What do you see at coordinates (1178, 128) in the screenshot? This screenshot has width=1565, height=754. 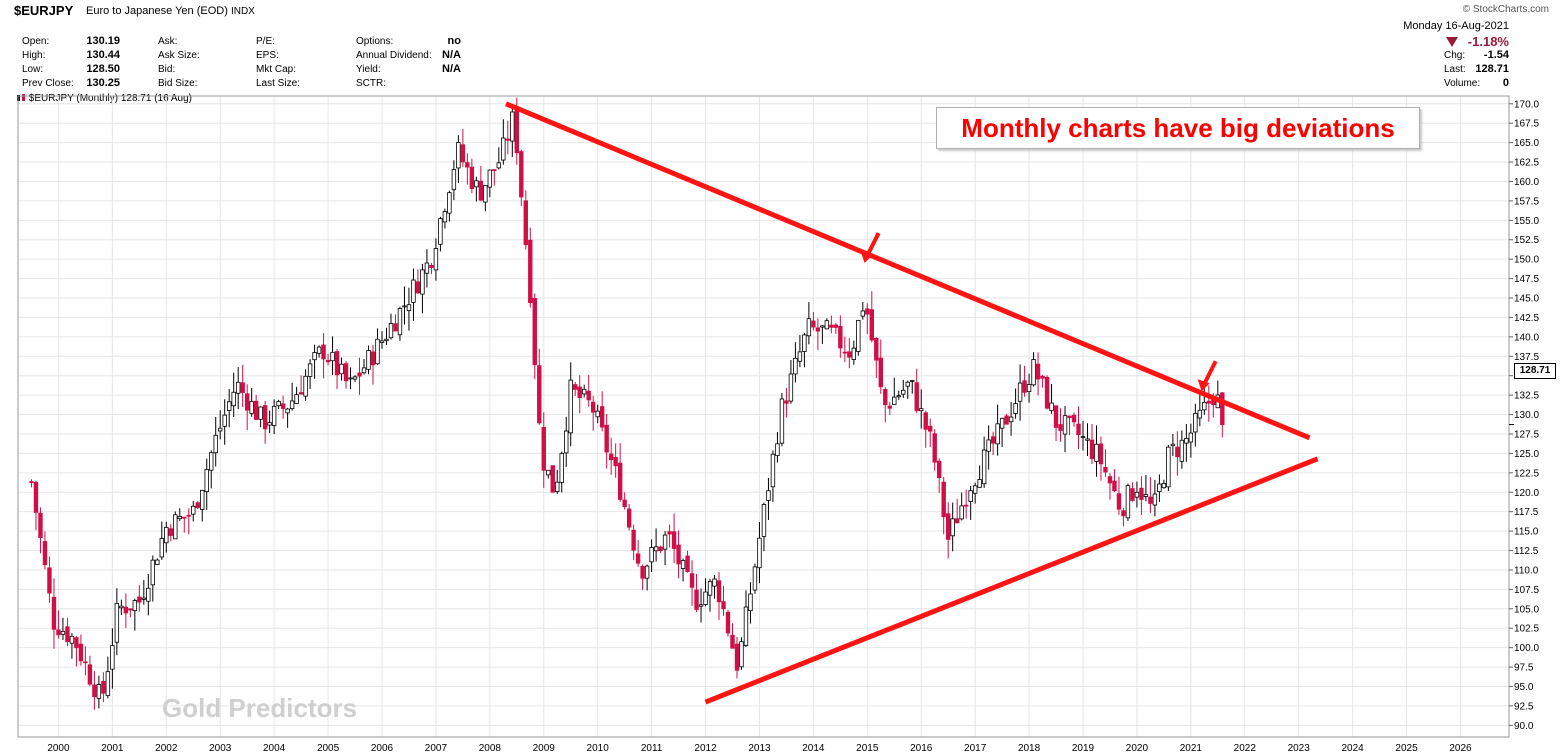 I see `annotation-box: Monthly charts have big deviations` at bounding box center [1178, 128].